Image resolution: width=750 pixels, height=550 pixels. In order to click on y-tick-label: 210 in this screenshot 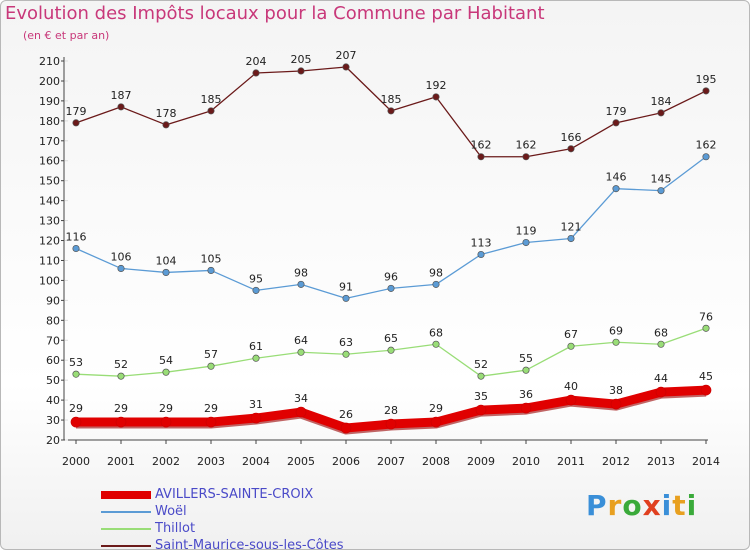, I will do `click(49, 61)`.